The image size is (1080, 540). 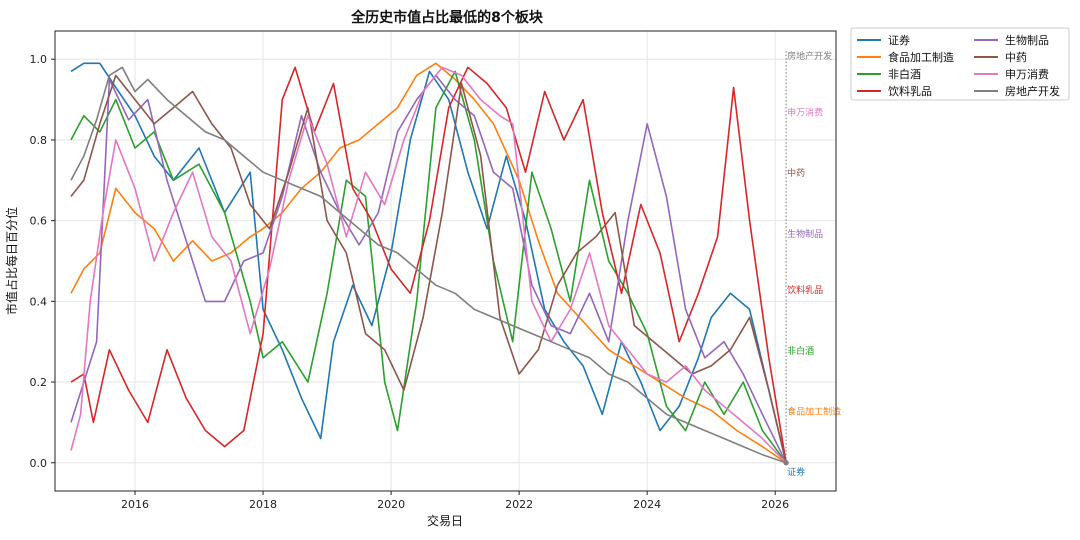 What do you see at coordinates (809, 56) in the screenshot?
I see `series-end-label: 房地产开发` at bounding box center [809, 56].